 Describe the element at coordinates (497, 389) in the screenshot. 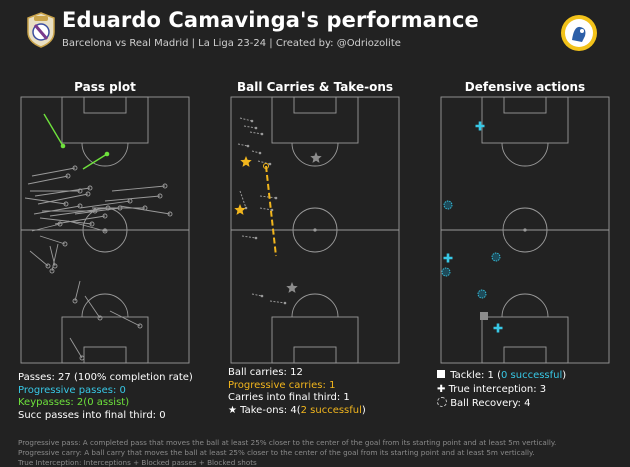

I see `interception-label: True interception: 3` at that location.